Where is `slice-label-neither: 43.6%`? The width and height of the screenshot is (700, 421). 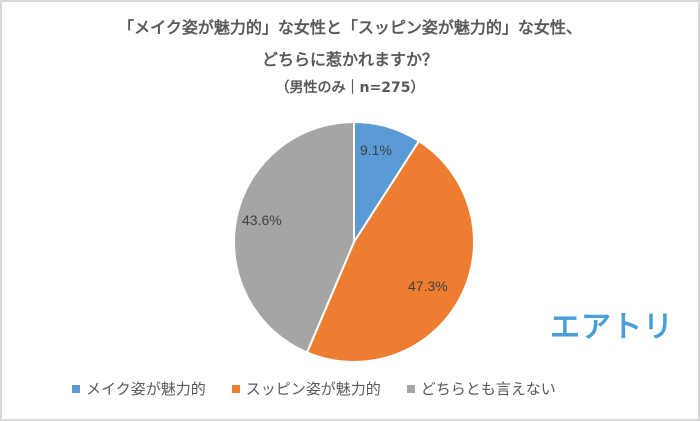 slice-label-neither: 43.6% is located at coordinates (262, 220).